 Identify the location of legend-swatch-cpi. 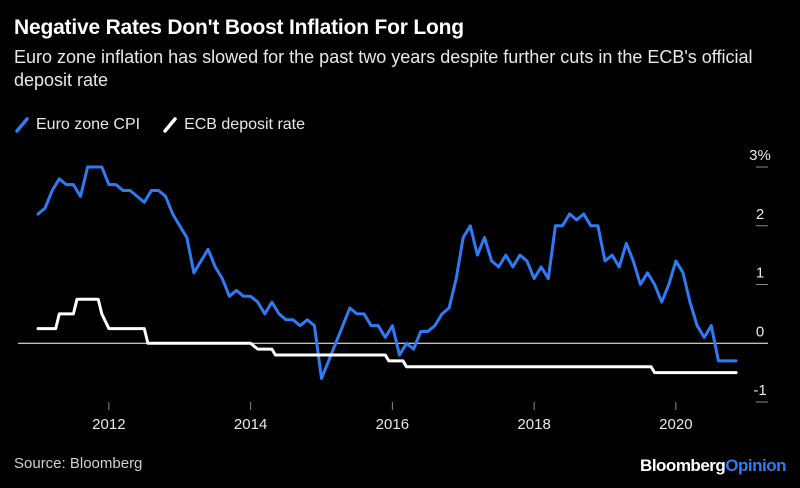
(22, 125).